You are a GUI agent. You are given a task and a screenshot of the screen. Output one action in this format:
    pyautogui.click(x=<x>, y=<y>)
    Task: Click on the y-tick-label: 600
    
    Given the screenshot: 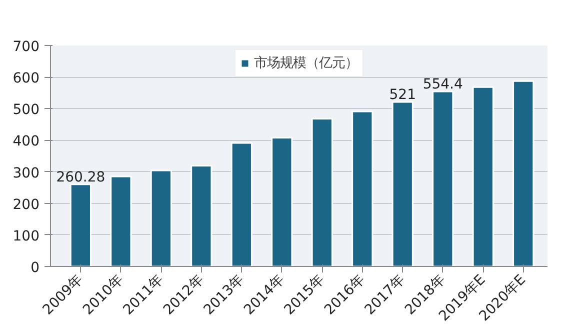 What is the action you would take?
    pyautogui.click(x=26, y=78)
    